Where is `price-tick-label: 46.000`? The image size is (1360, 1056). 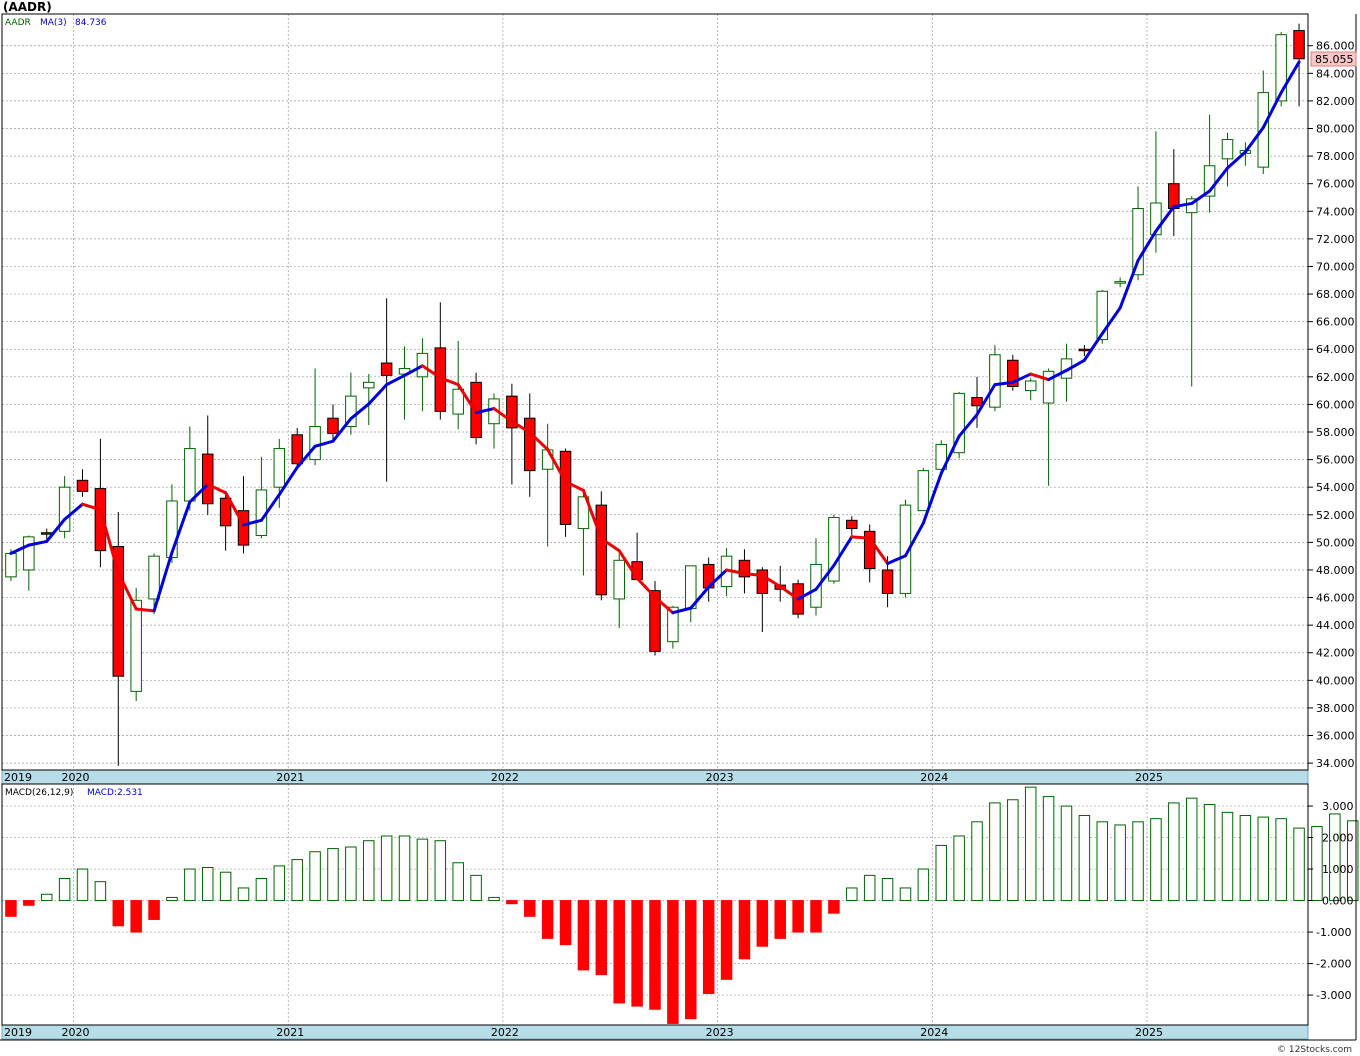
price-tick-label: 46.000 is located at coordinates (1335, 598).